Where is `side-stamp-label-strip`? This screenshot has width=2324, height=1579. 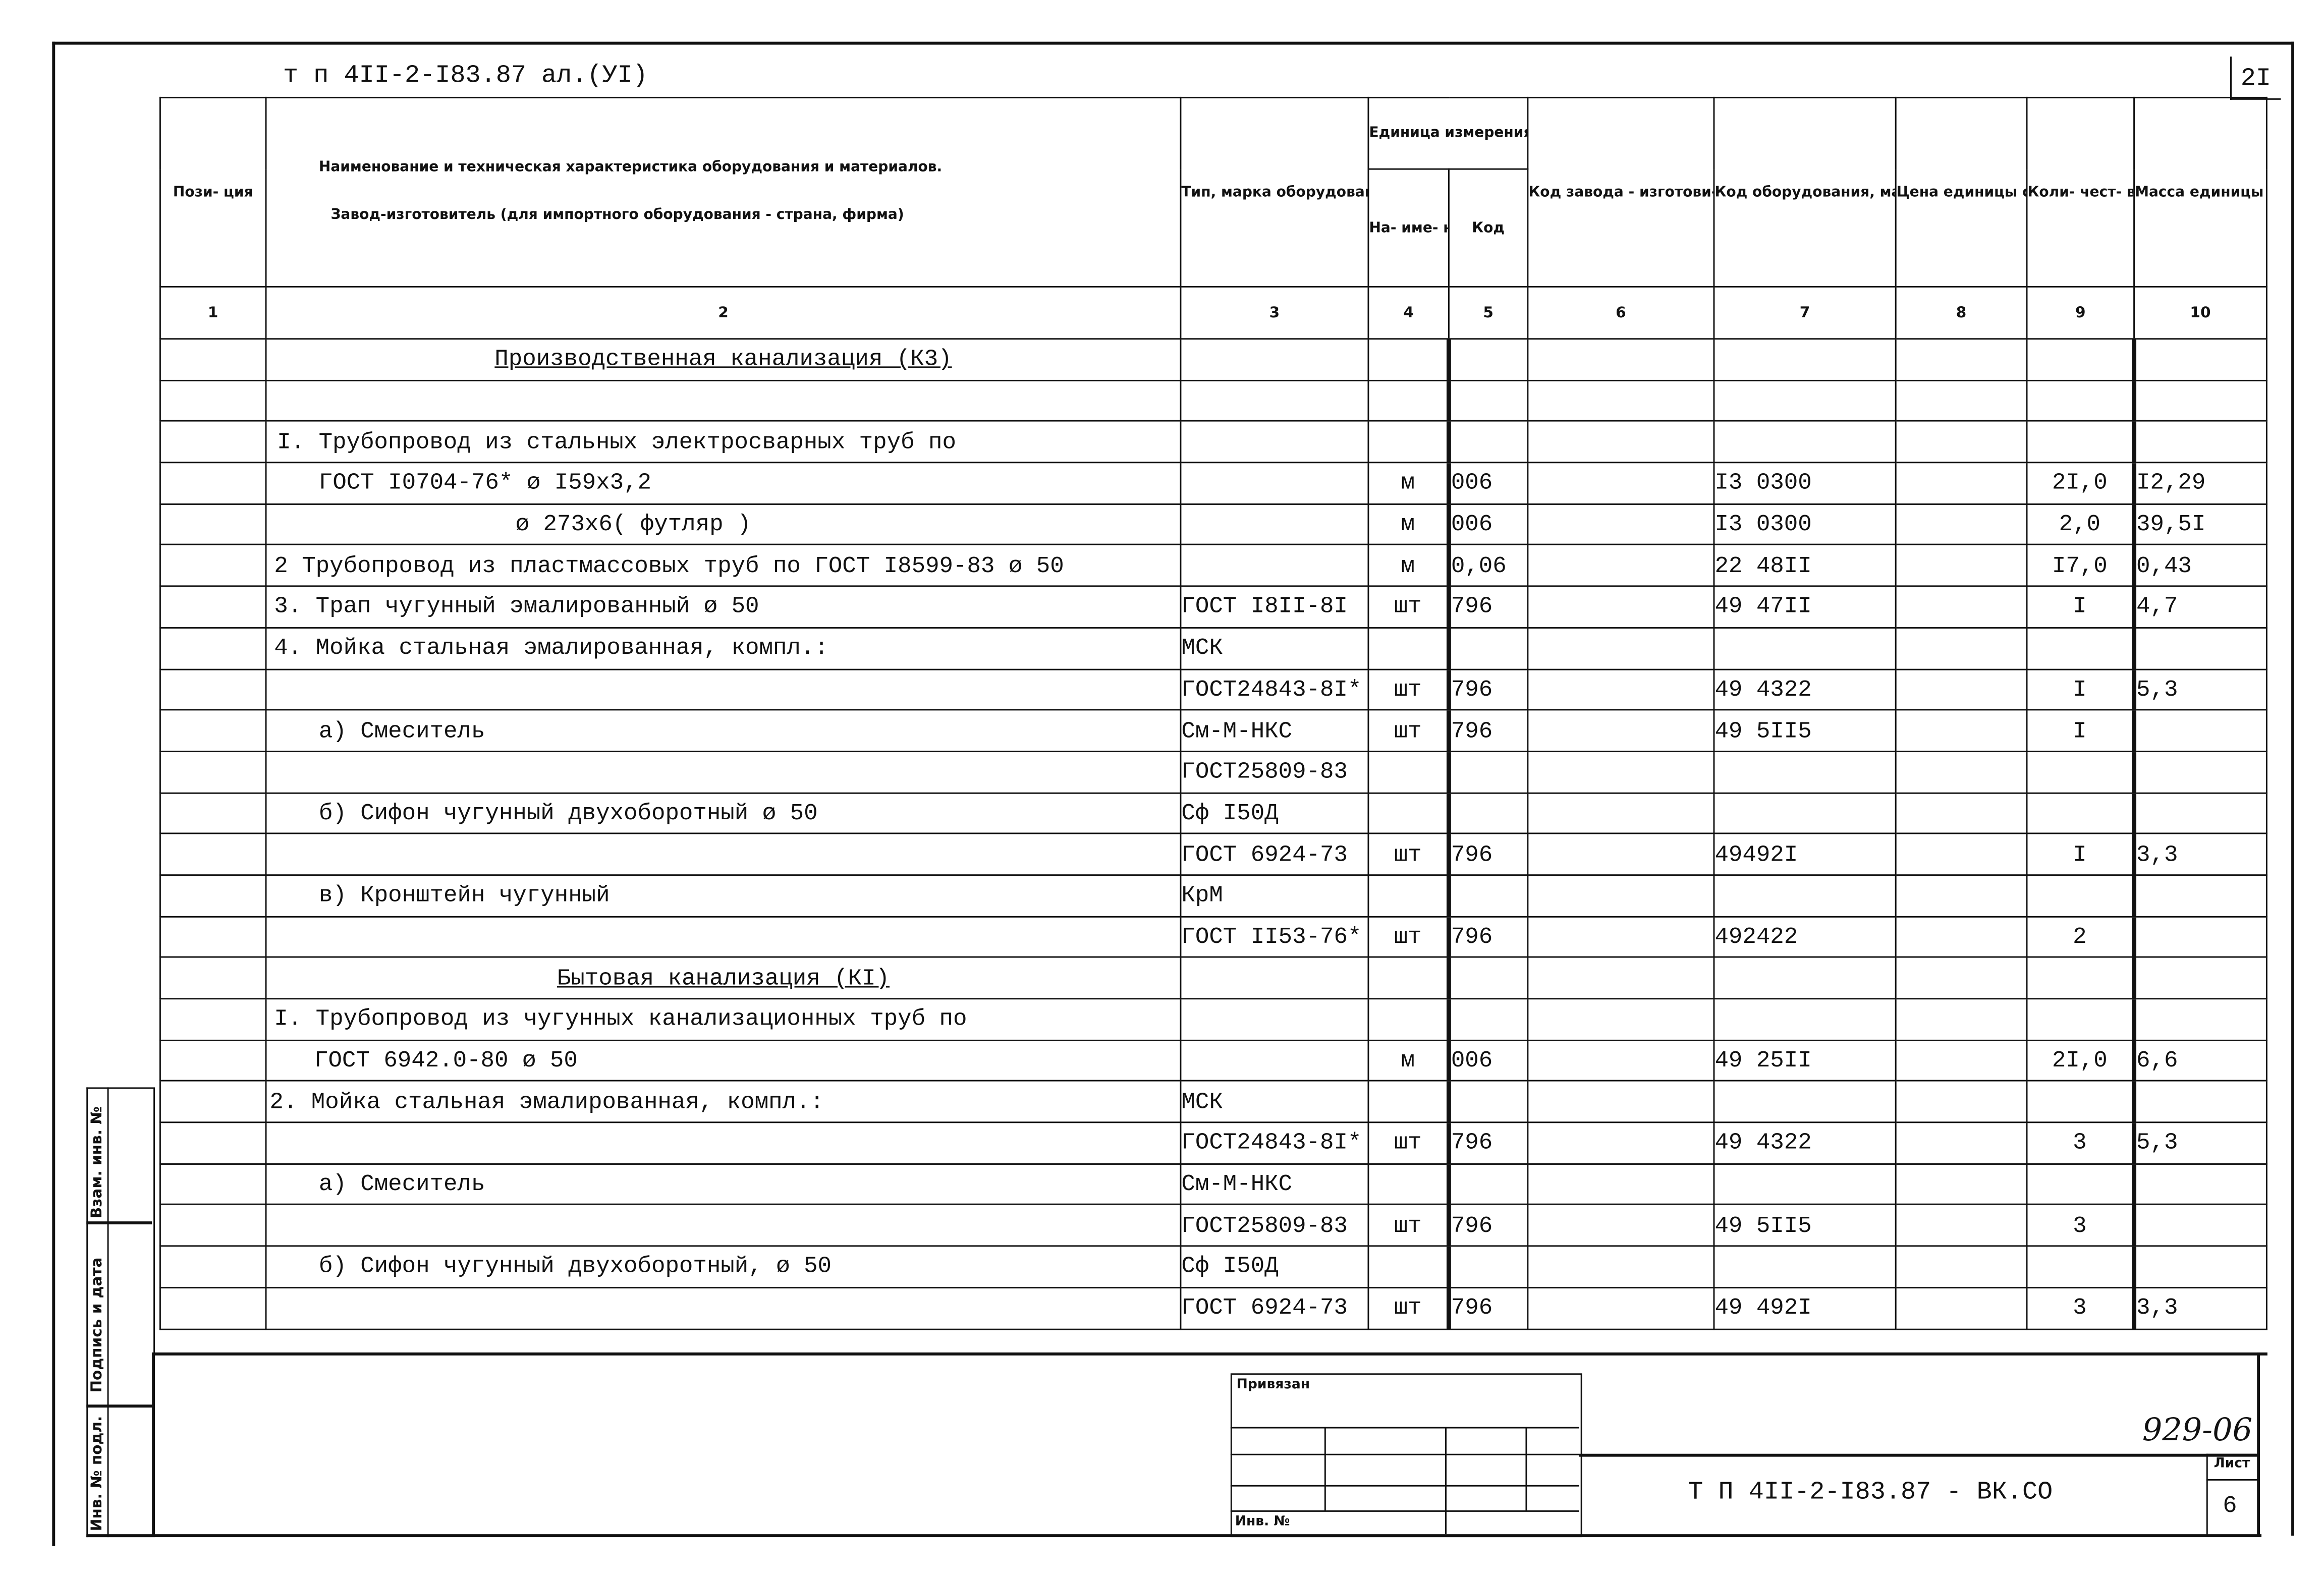 side-stamp-label-strip is located at coordinates (97, 1312).